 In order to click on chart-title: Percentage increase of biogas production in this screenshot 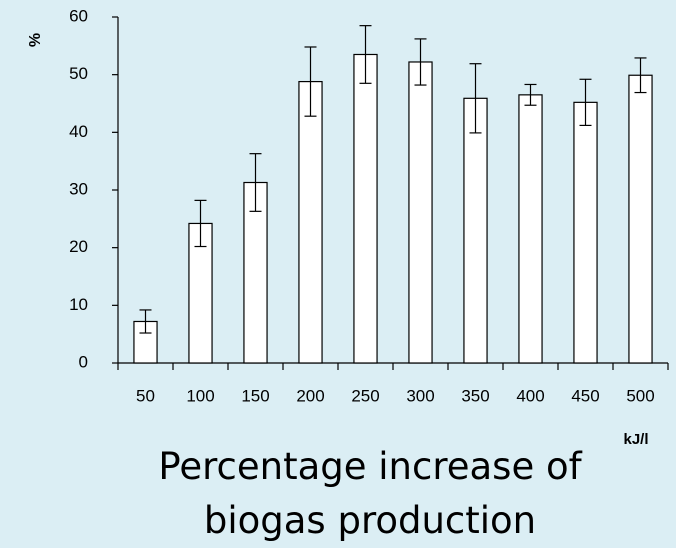, I will do `click(370, 493)`.